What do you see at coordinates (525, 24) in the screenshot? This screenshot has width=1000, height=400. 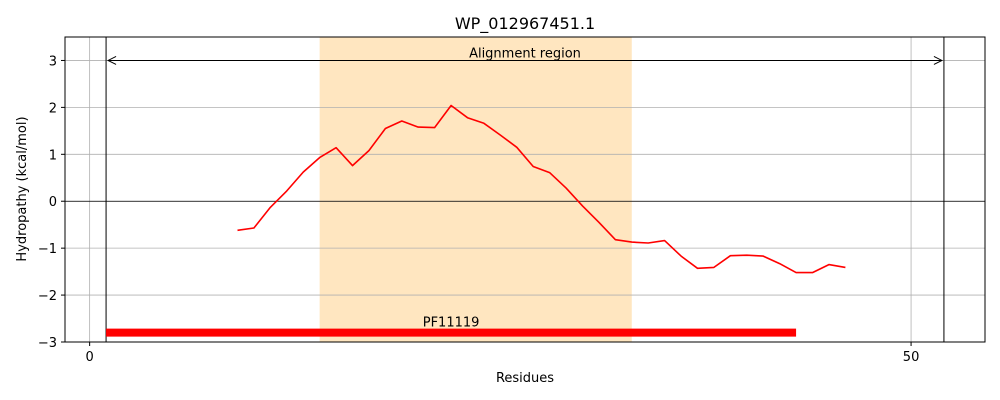 I see `chart-title: WP_012967451.1` at bounding box center [525, 24].